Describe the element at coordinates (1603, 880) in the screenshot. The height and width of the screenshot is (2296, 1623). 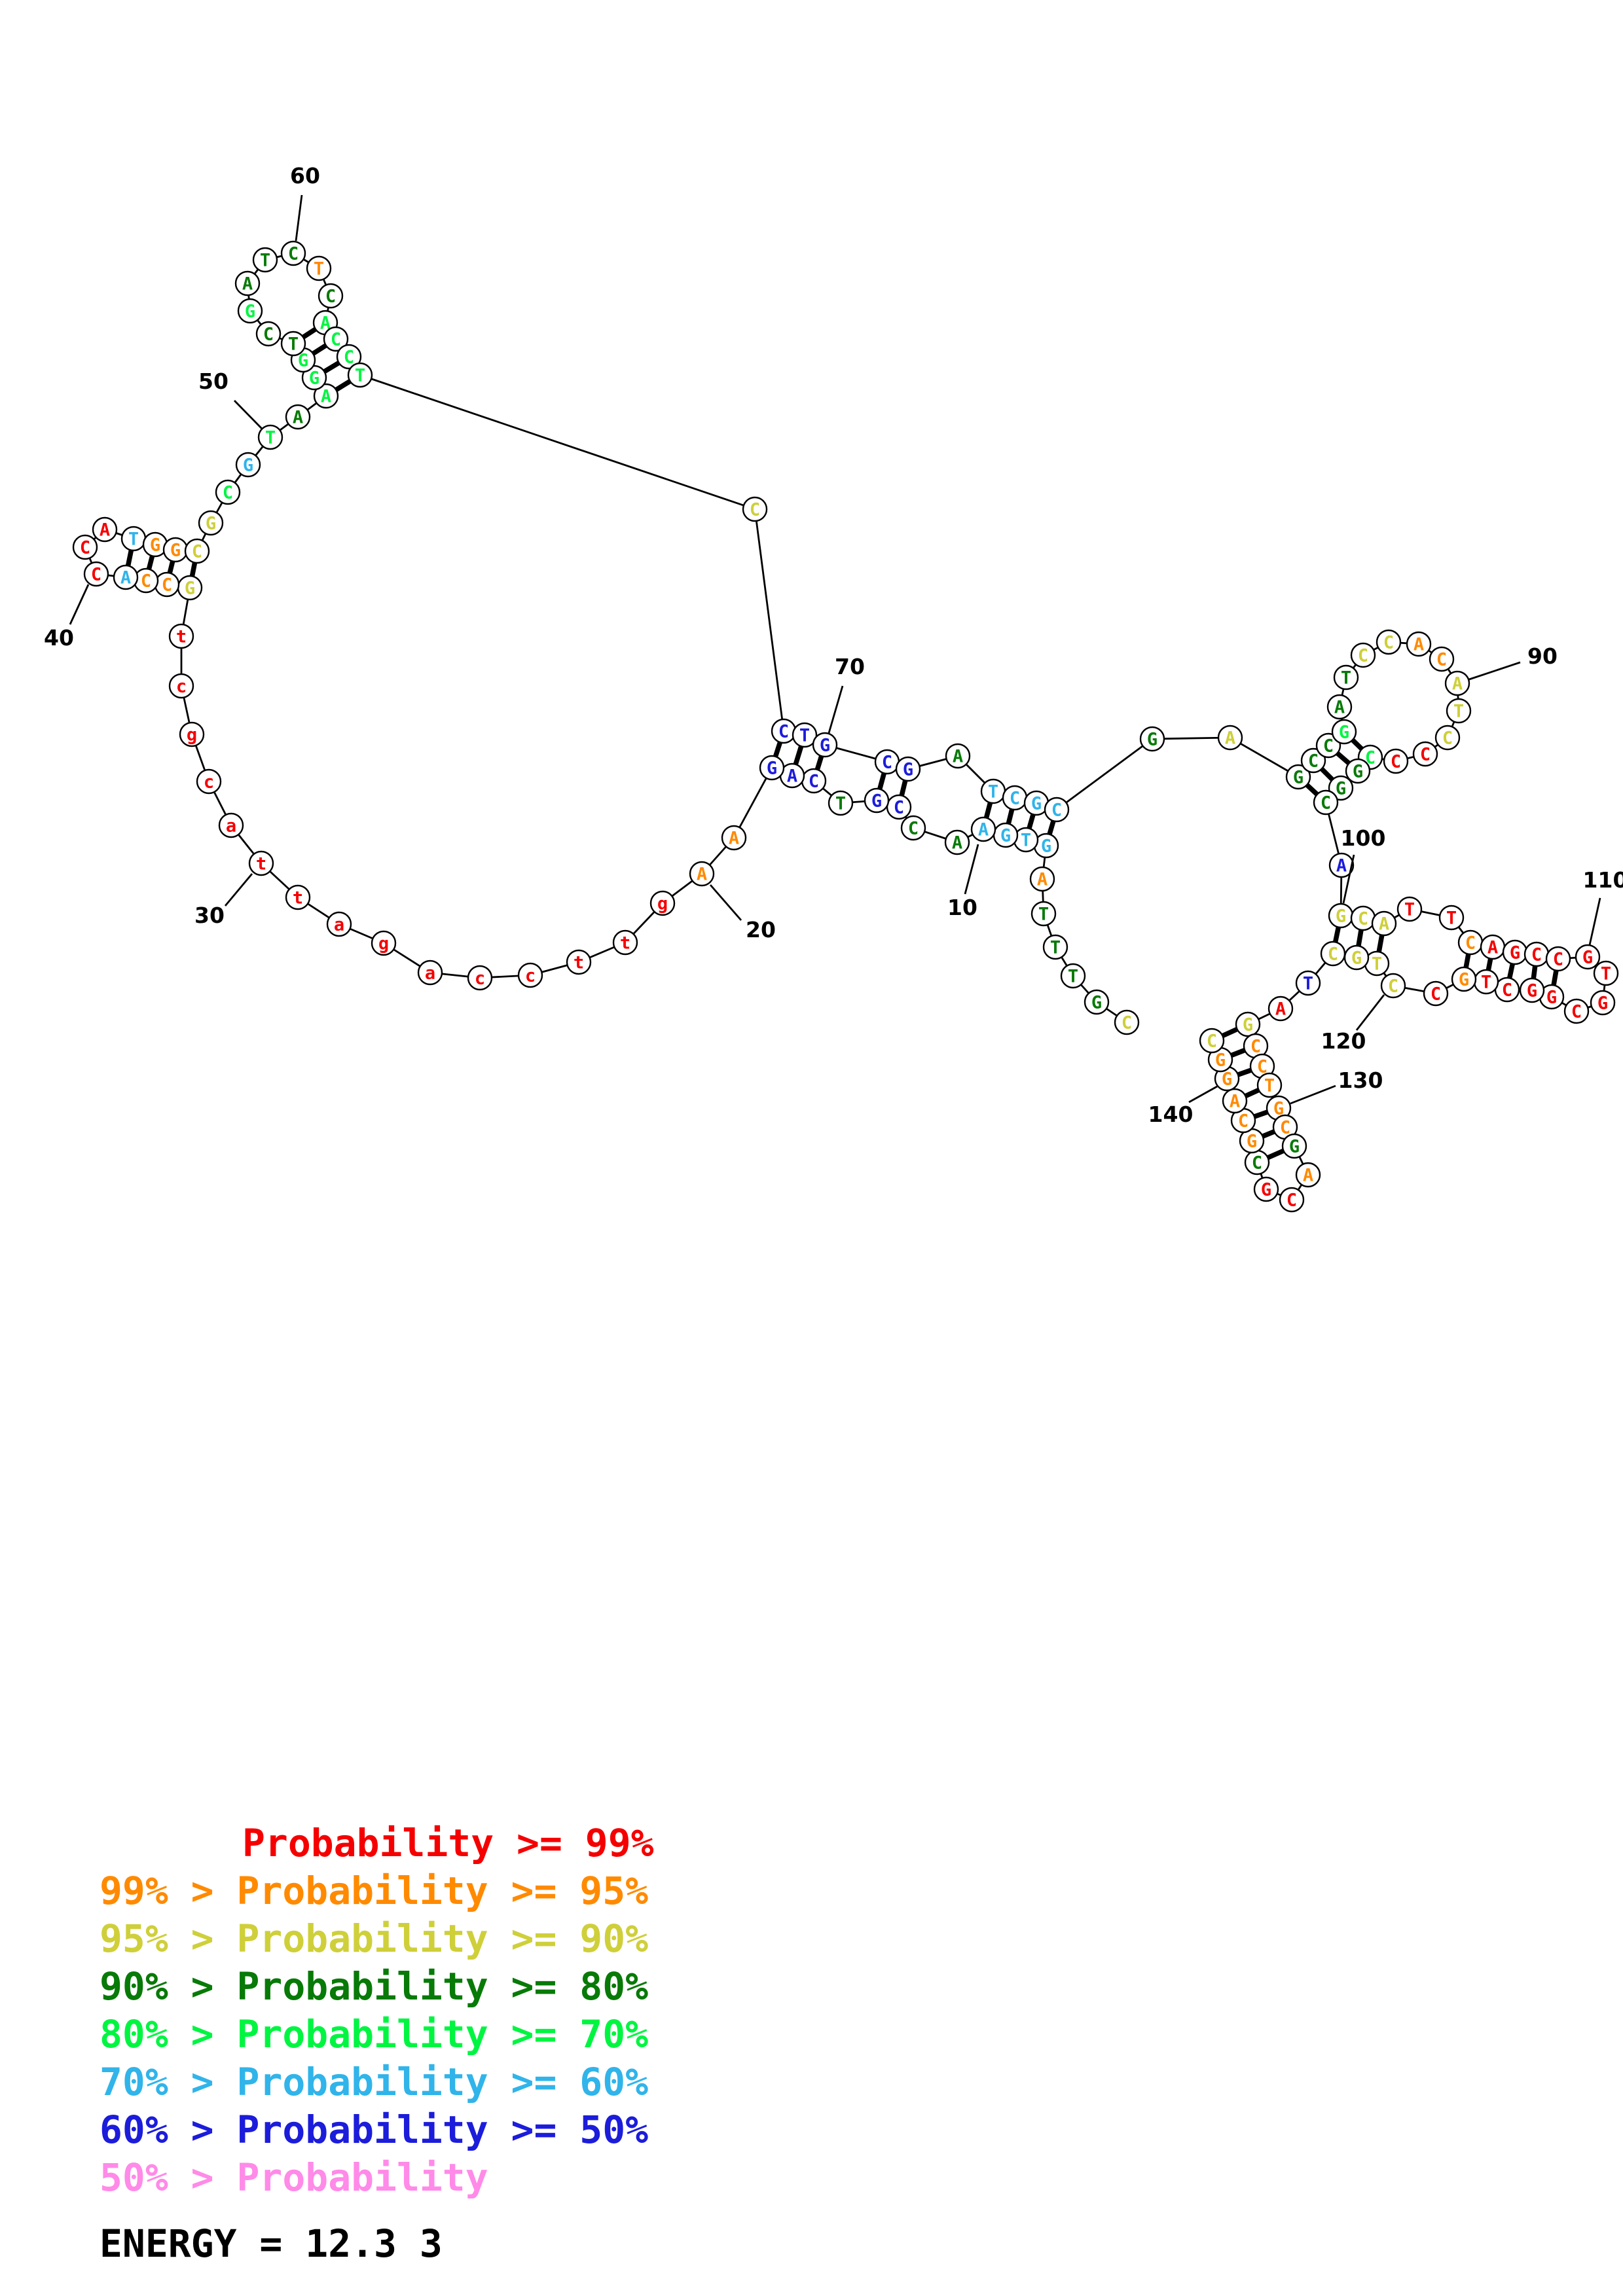
I see `tick-number: 110` at that location.